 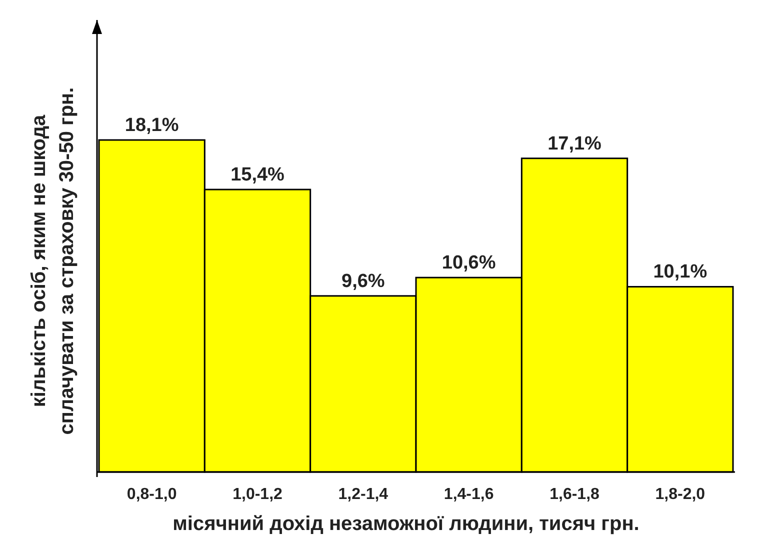 I want to click on y-axis-title: кількість осіб, яким не шкода сплачувати за страховку 30-50 грн., so click(x=53, y=261).